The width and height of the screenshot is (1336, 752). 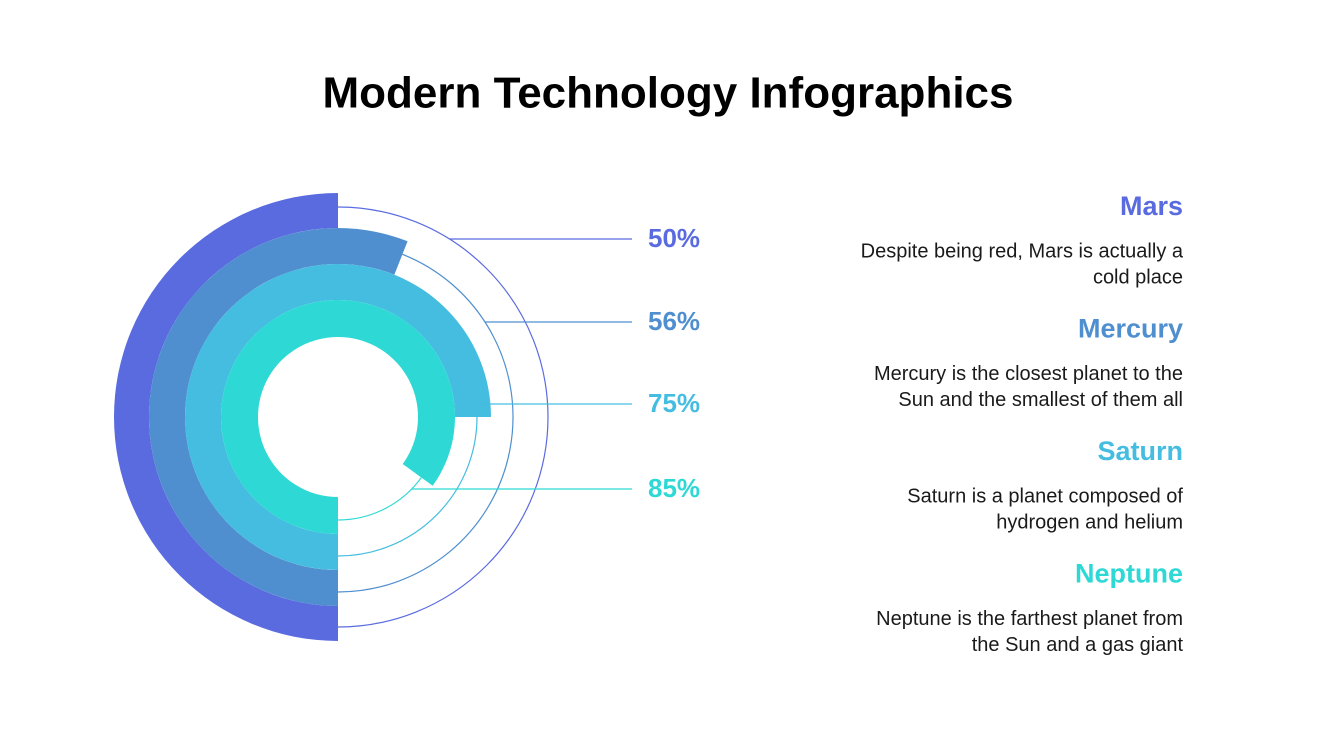 What do you see at coordinates (674, 488) in the screenshot?
I see `value-label: 85%` at bounding box center [674, 488].